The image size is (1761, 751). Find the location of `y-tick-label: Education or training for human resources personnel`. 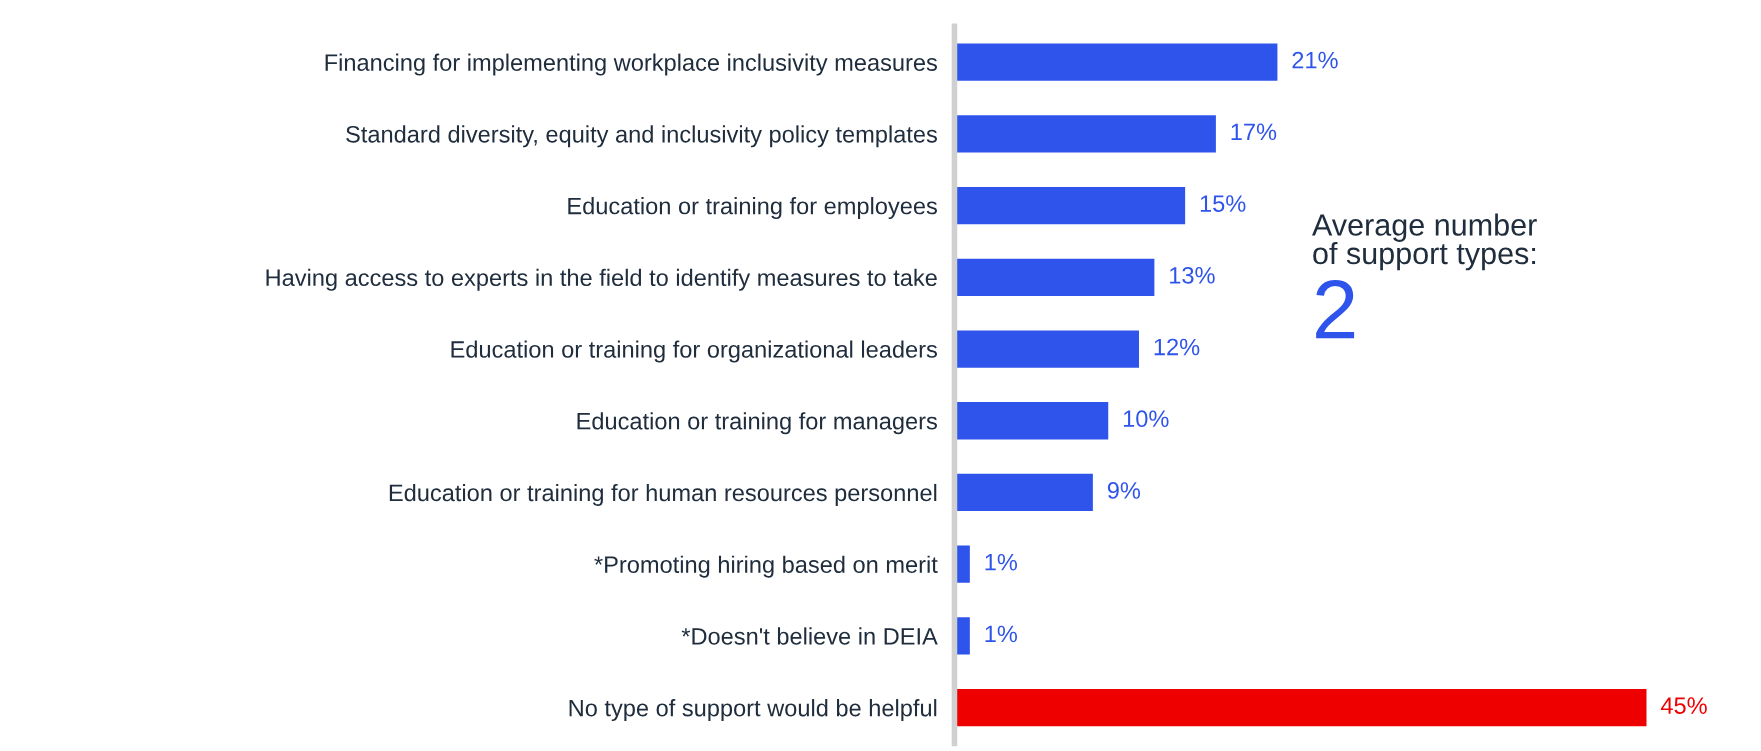

y-tick-label: Education or training for human resources personnel is located at coordinates (663, 494).